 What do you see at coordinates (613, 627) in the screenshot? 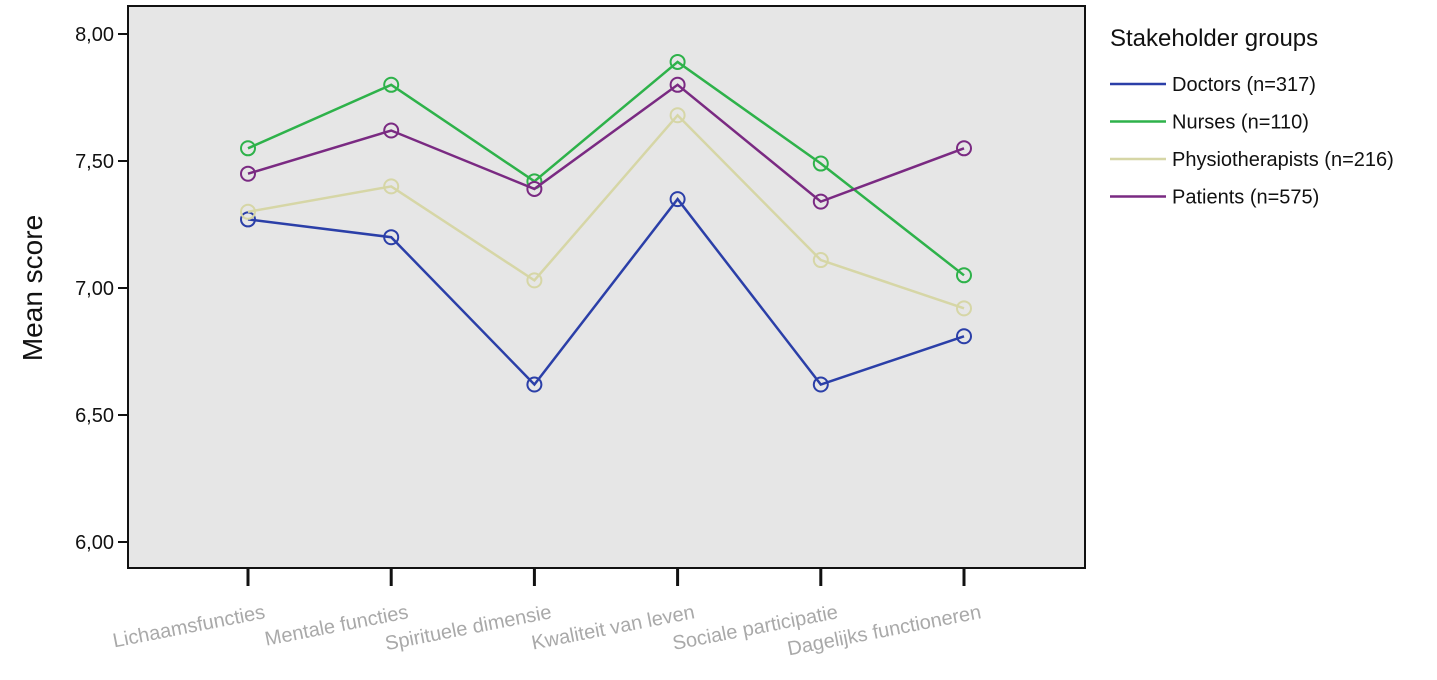
I see `x-tick-label: Kwaliteit van leven` at bounding box center [613, 627].